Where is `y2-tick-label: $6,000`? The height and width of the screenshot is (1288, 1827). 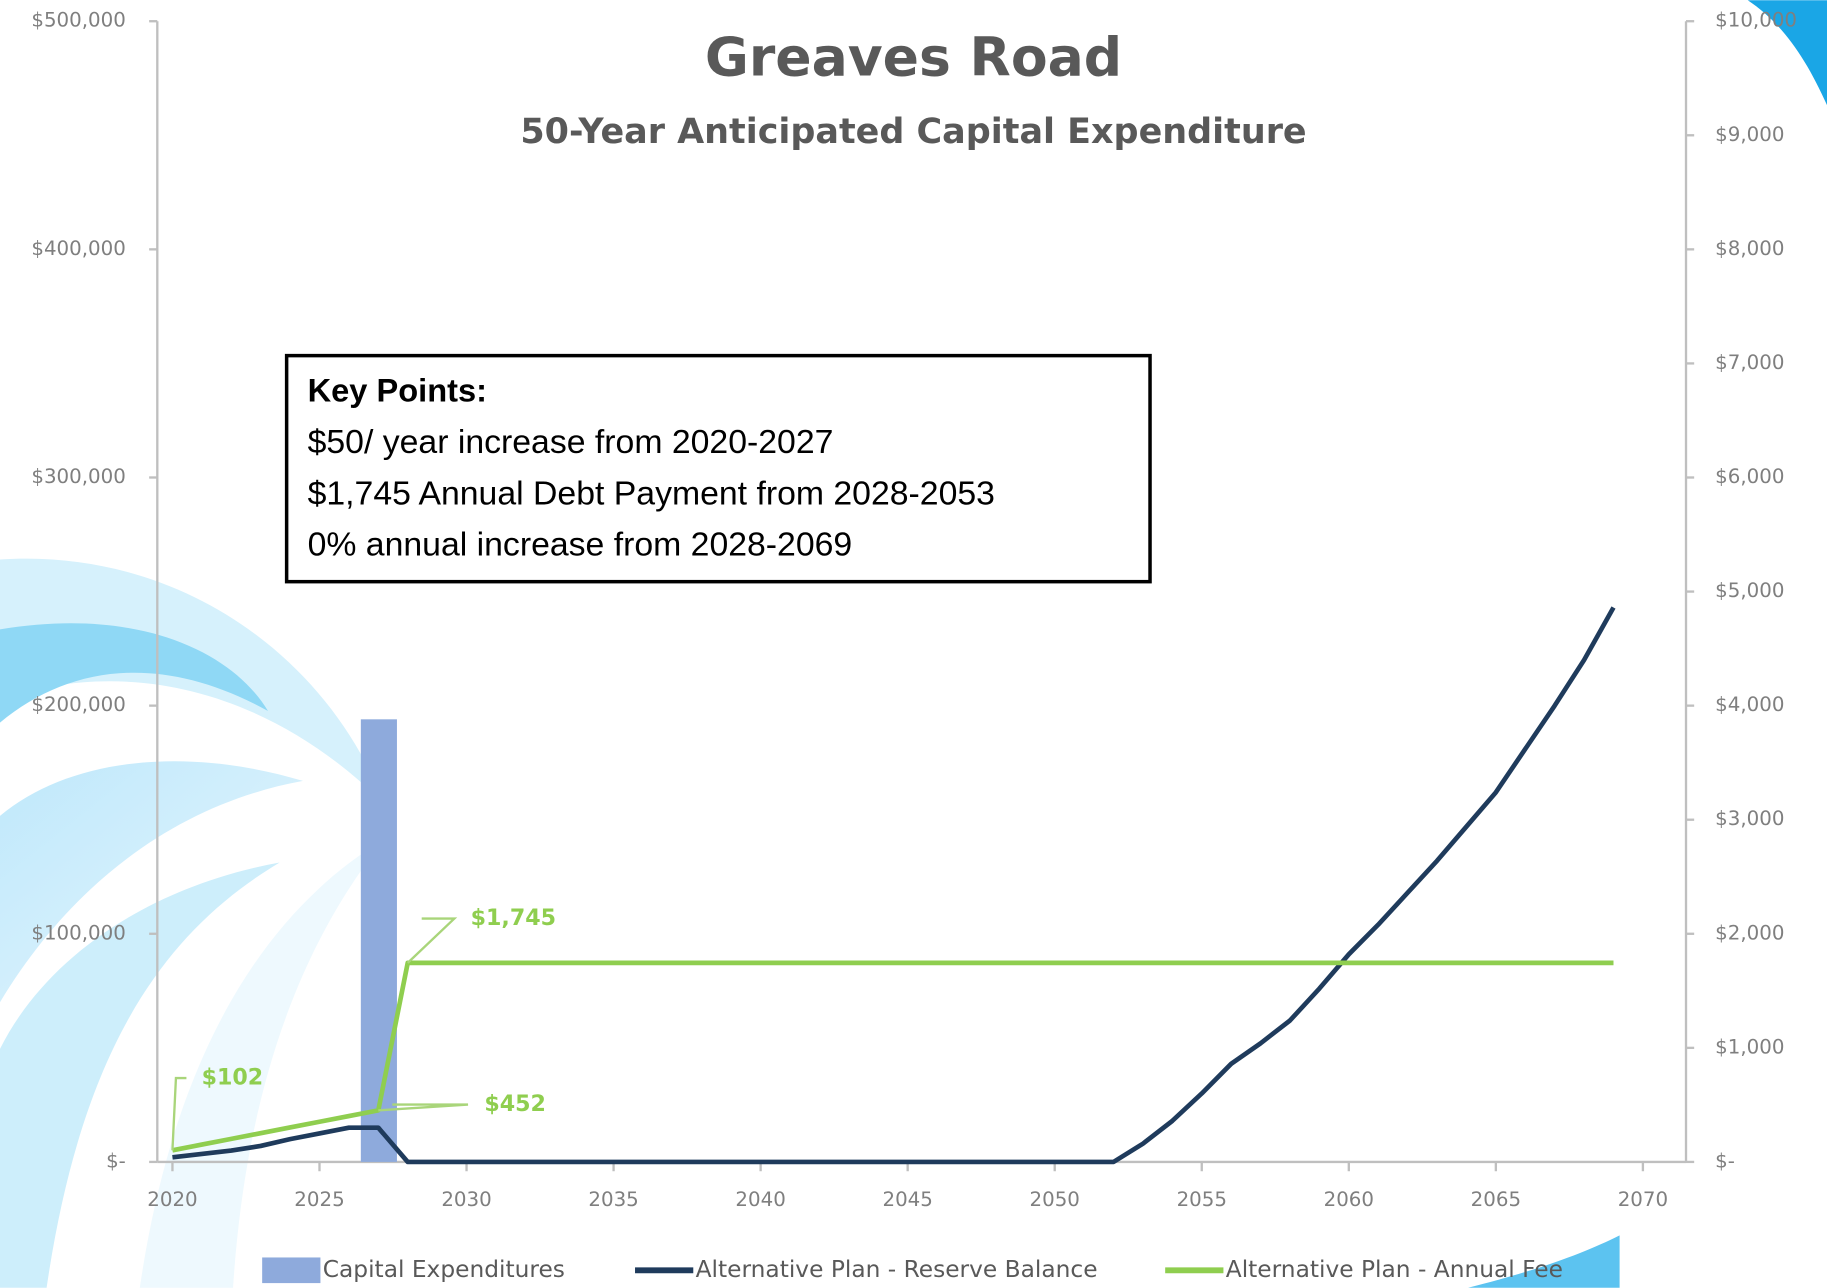 y2-tick-label: $6,000 is located at coordinates (1749, 476).